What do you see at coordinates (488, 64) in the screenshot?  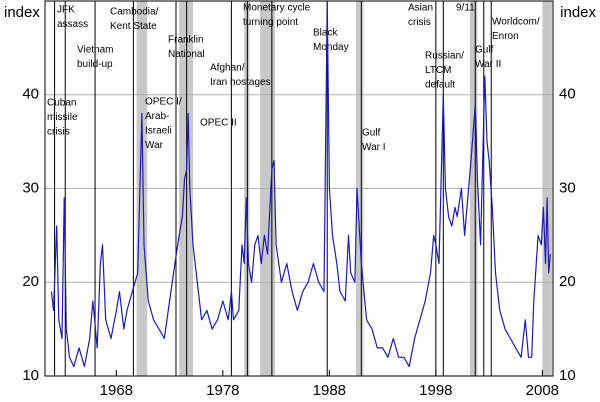 I see `event-label: War II` at bounding box center [488, 64].